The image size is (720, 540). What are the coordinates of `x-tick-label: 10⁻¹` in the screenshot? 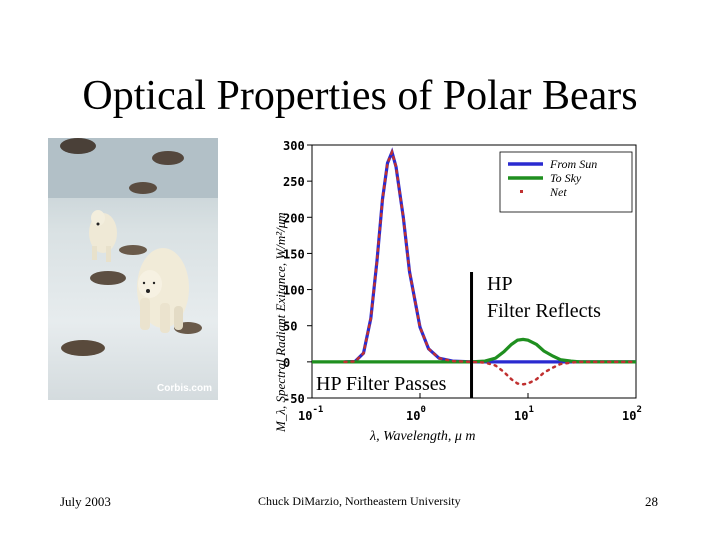 It's located at (310, 414).